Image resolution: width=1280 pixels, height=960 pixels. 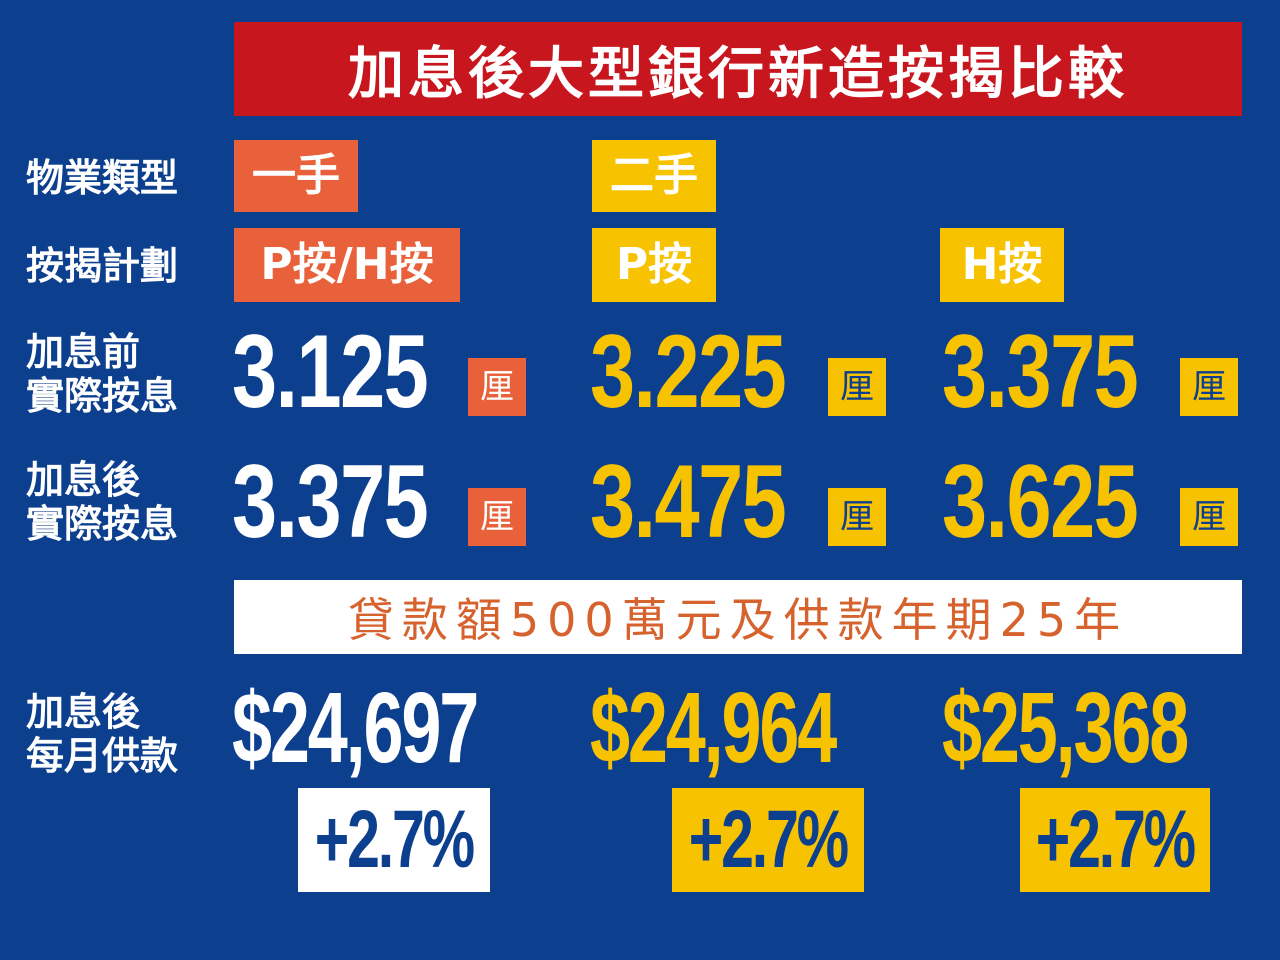 I want to click on label-rate-after: 加息後 實際按息, so click(x=102, y=502).